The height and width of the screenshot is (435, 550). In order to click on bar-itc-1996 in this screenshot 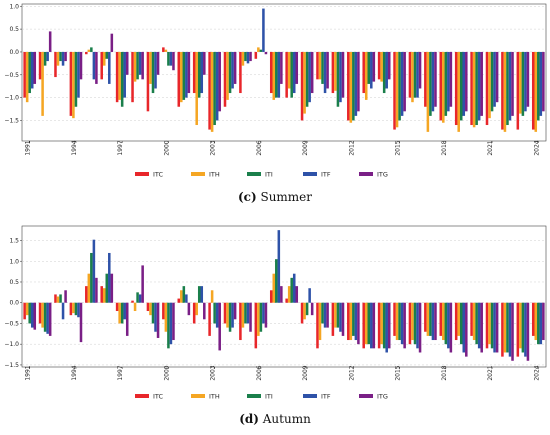, I will do `click(101, 65)`.